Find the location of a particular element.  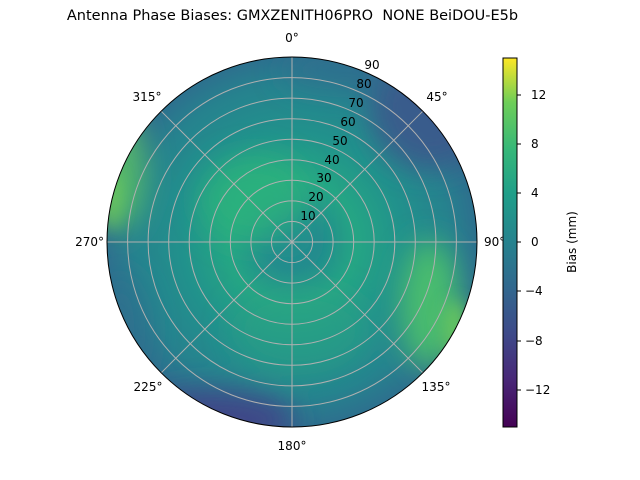

svg-text: −8 is located at coordinates (534, 341).